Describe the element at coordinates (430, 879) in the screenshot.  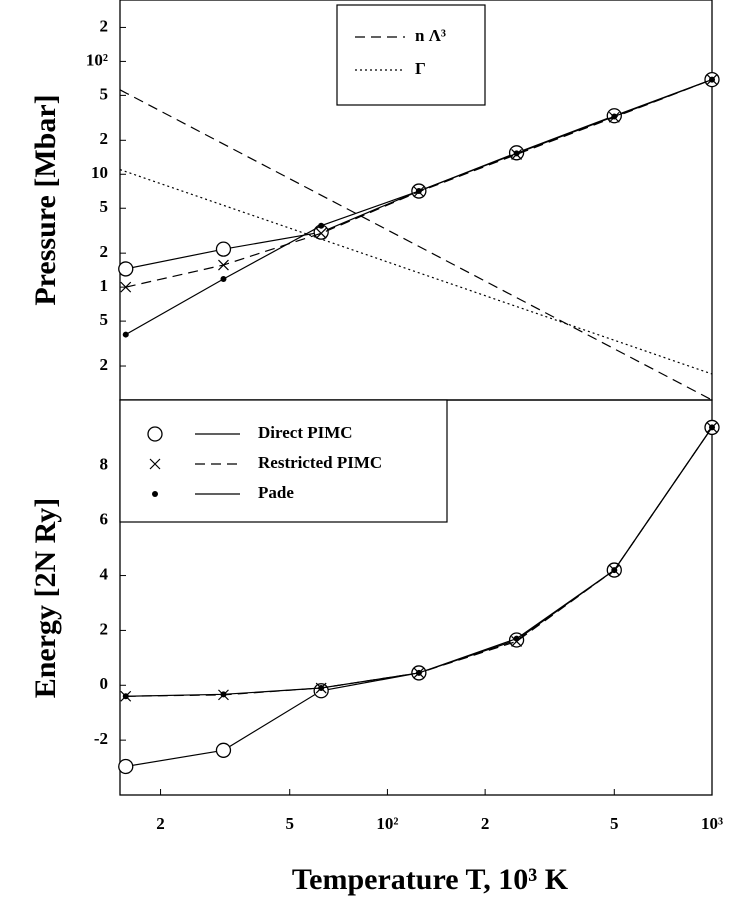
I see `x-axis-title: Temperature T, 10³ K` at that location.